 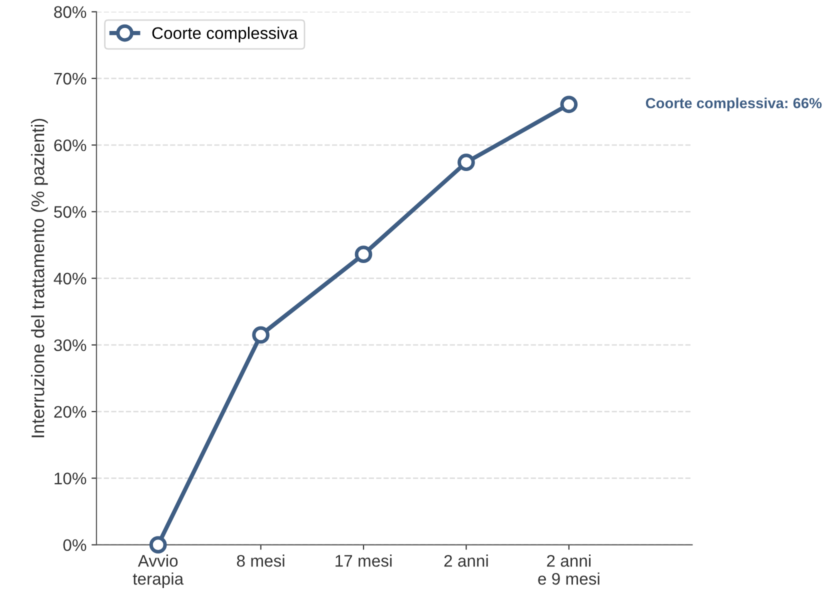 What do you see at coordinates (74, 545) in the screenshot?
I see `y-tick-label: 0%` at bounding box center [74, 545].